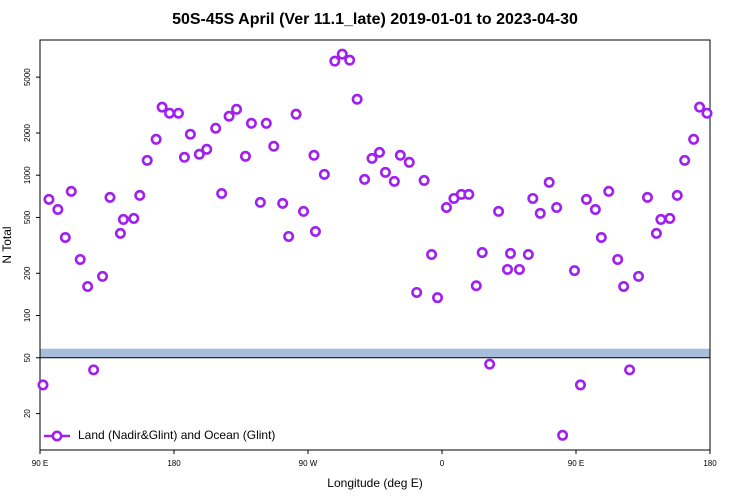 This screenshot has height=500, width=750. I want to click on y-tick-label: 1000, so click(27, 175).